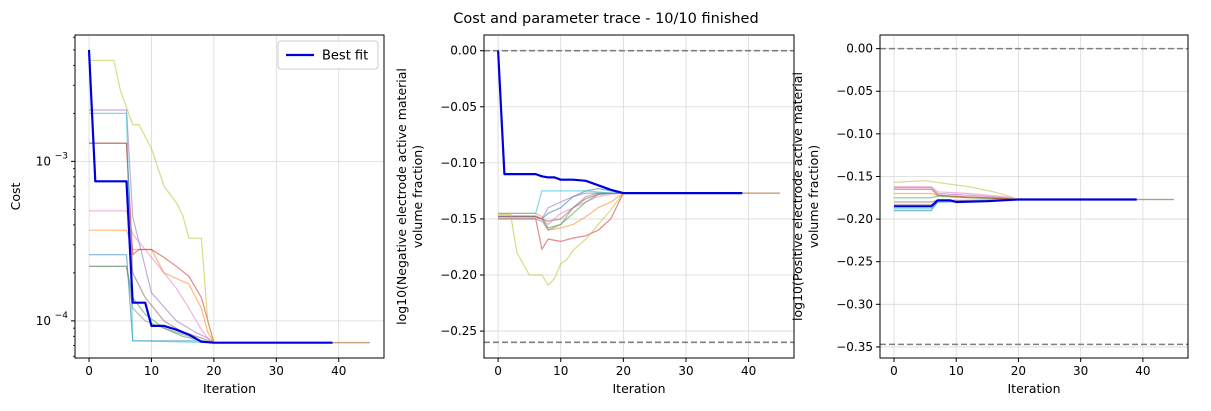 This screenshot has width=1211, height=411. I want to click on legend: Best fit, so click(328, 55).